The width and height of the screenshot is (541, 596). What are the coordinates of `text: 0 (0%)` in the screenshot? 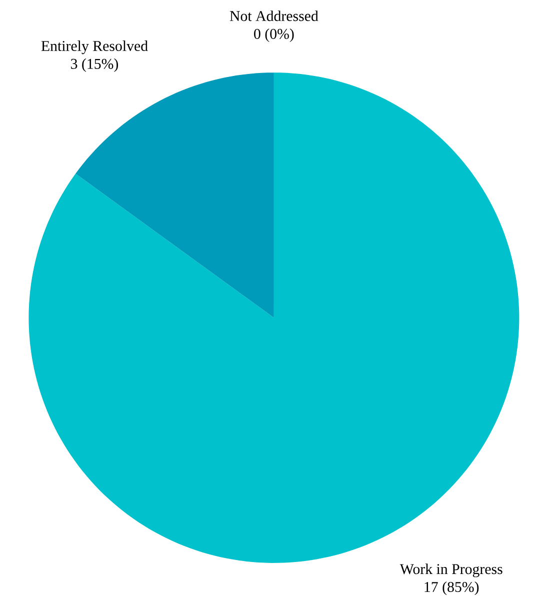 It's located at (274, 35).